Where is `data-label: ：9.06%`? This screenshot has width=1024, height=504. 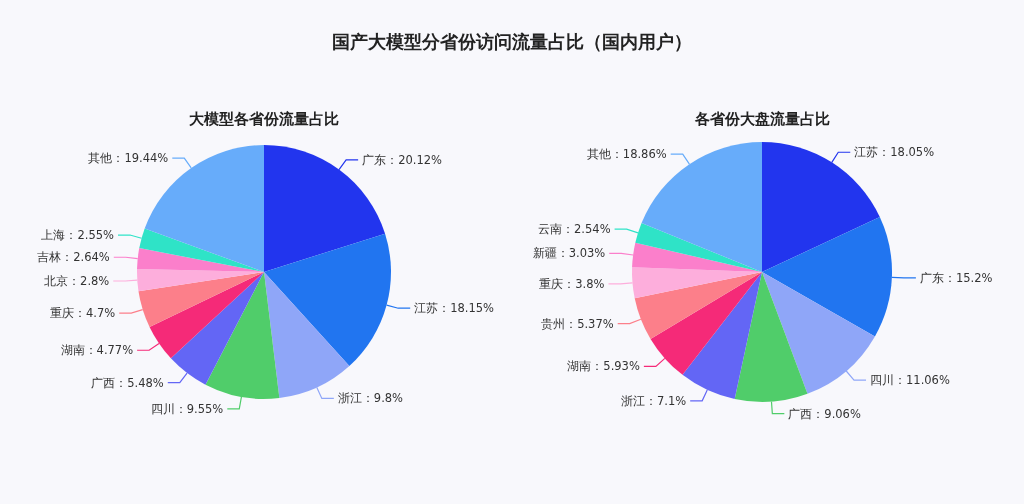
data-label: ：9.06% is located at coordinates (836, 413).